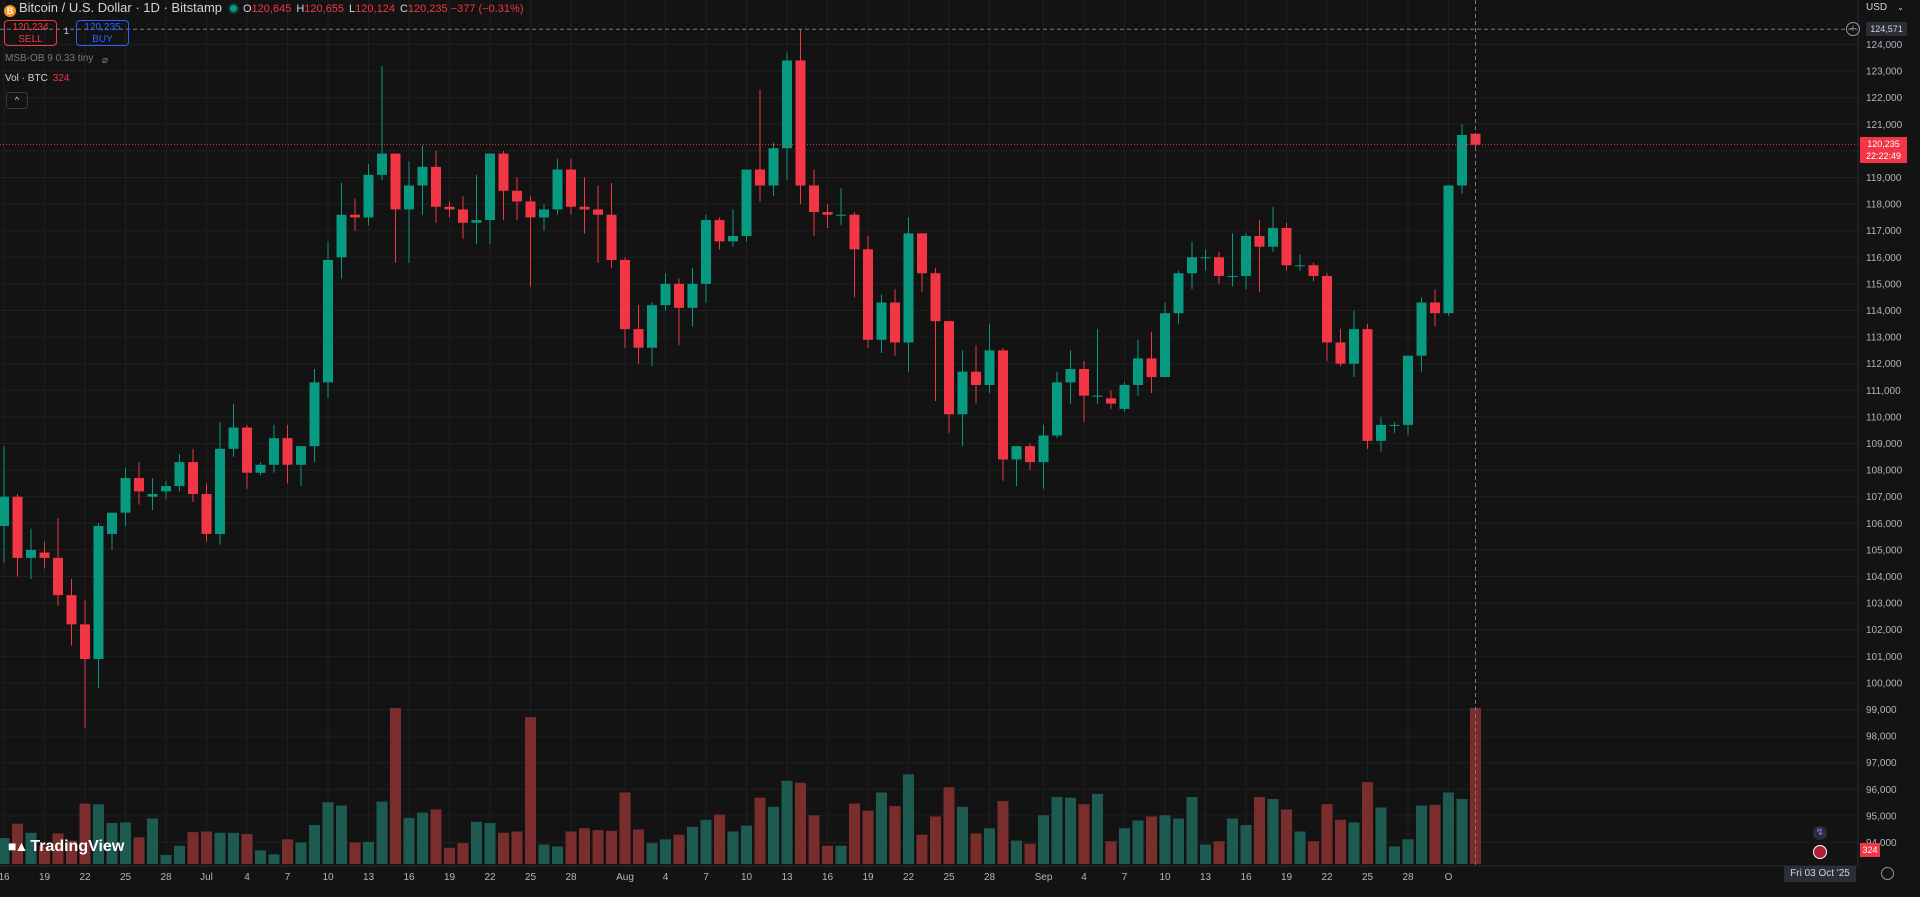  I want to click on currency-label: USD, so click(1877, 7).